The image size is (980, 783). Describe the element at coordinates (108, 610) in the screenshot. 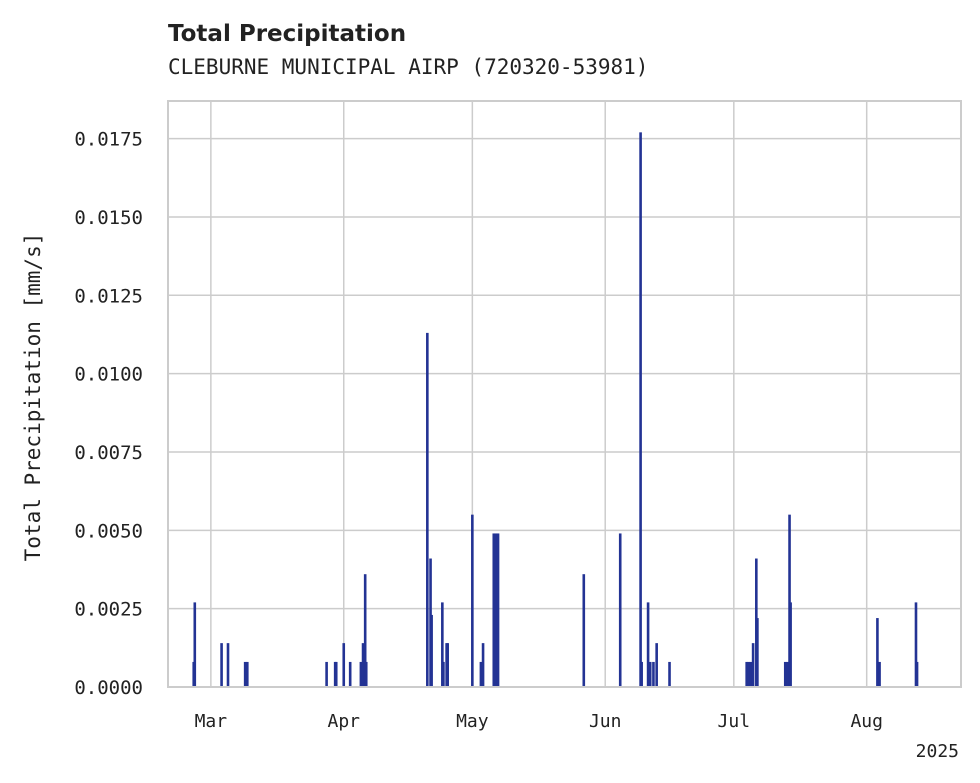

I see `y-tick-label: 0.0025` at that location.